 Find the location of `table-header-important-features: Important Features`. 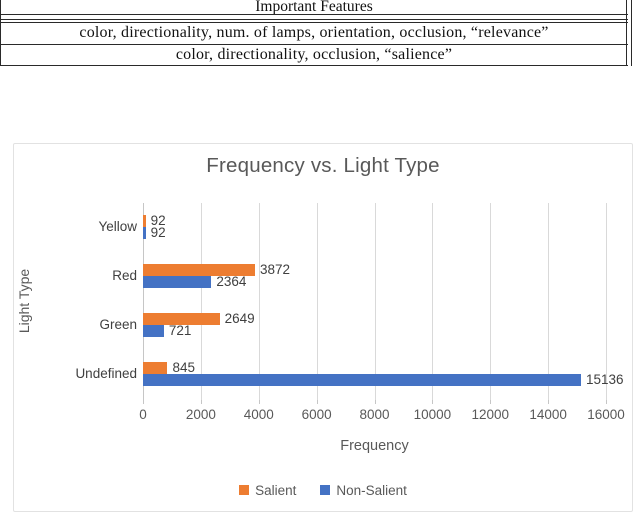

table-header-important-features: Important Features is located at coordinates (314, 7).